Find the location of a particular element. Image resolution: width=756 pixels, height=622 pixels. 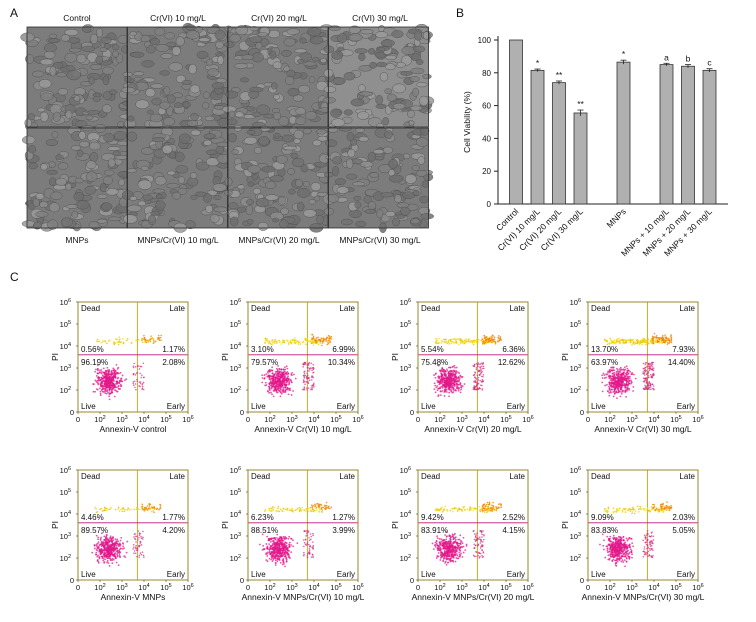

panel-label-b: B is located at coordinates (460, 13).